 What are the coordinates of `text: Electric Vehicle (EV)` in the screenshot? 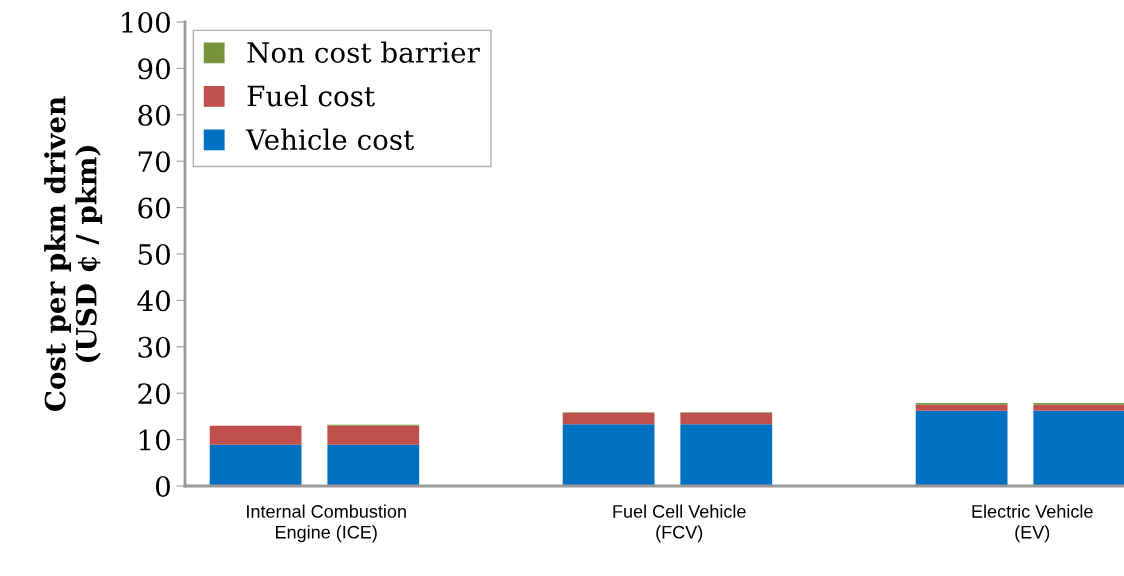 It's located at (1032, 523).